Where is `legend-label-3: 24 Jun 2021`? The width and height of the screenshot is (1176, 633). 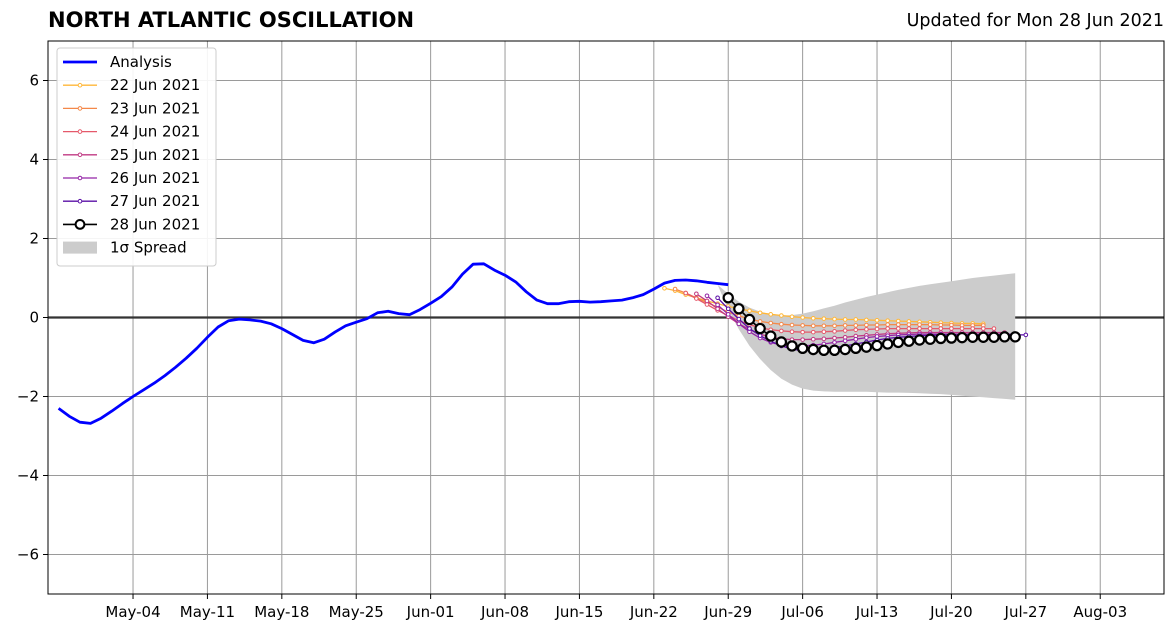
legend-label-3: 24 Jun 2021 is located at coordinates (155, 132).